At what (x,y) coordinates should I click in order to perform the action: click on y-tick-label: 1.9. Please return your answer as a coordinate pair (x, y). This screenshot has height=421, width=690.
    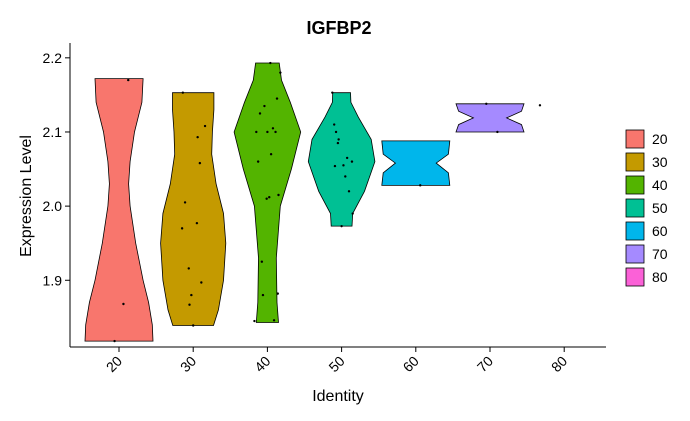
    Looking at the image, I should click on (53, 280).